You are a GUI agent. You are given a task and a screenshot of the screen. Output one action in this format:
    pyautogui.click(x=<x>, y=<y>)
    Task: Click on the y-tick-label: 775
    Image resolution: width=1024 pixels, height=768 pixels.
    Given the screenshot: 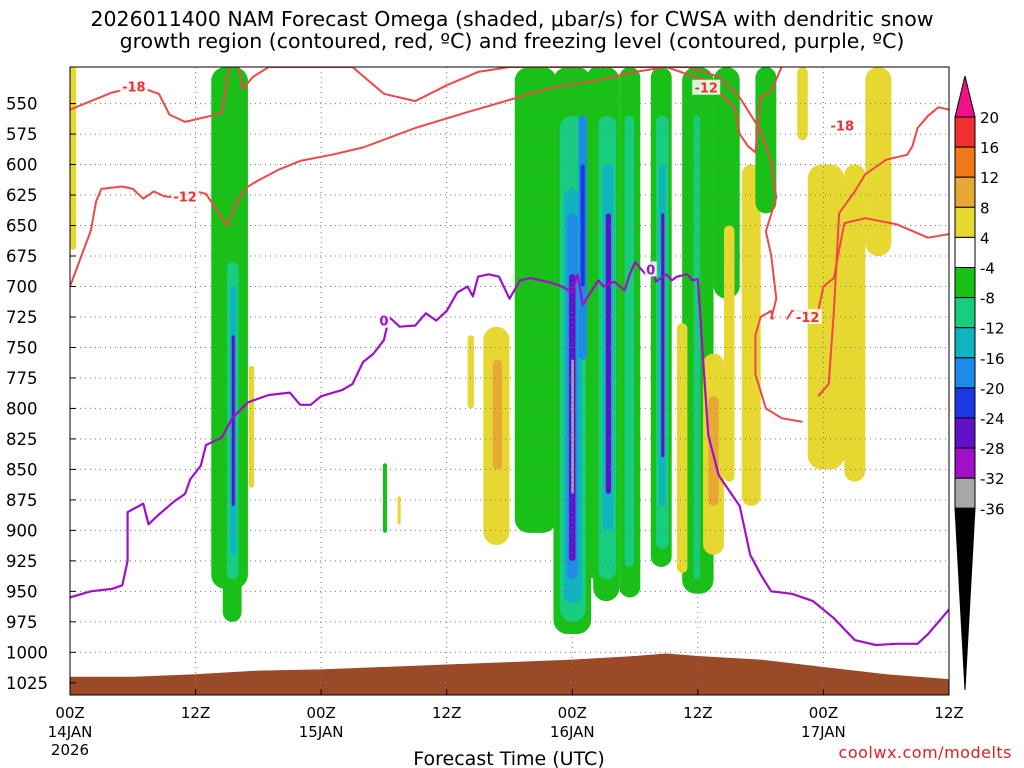 What is the action you would take?
    pyautogui.click(x=22, y=378)
    